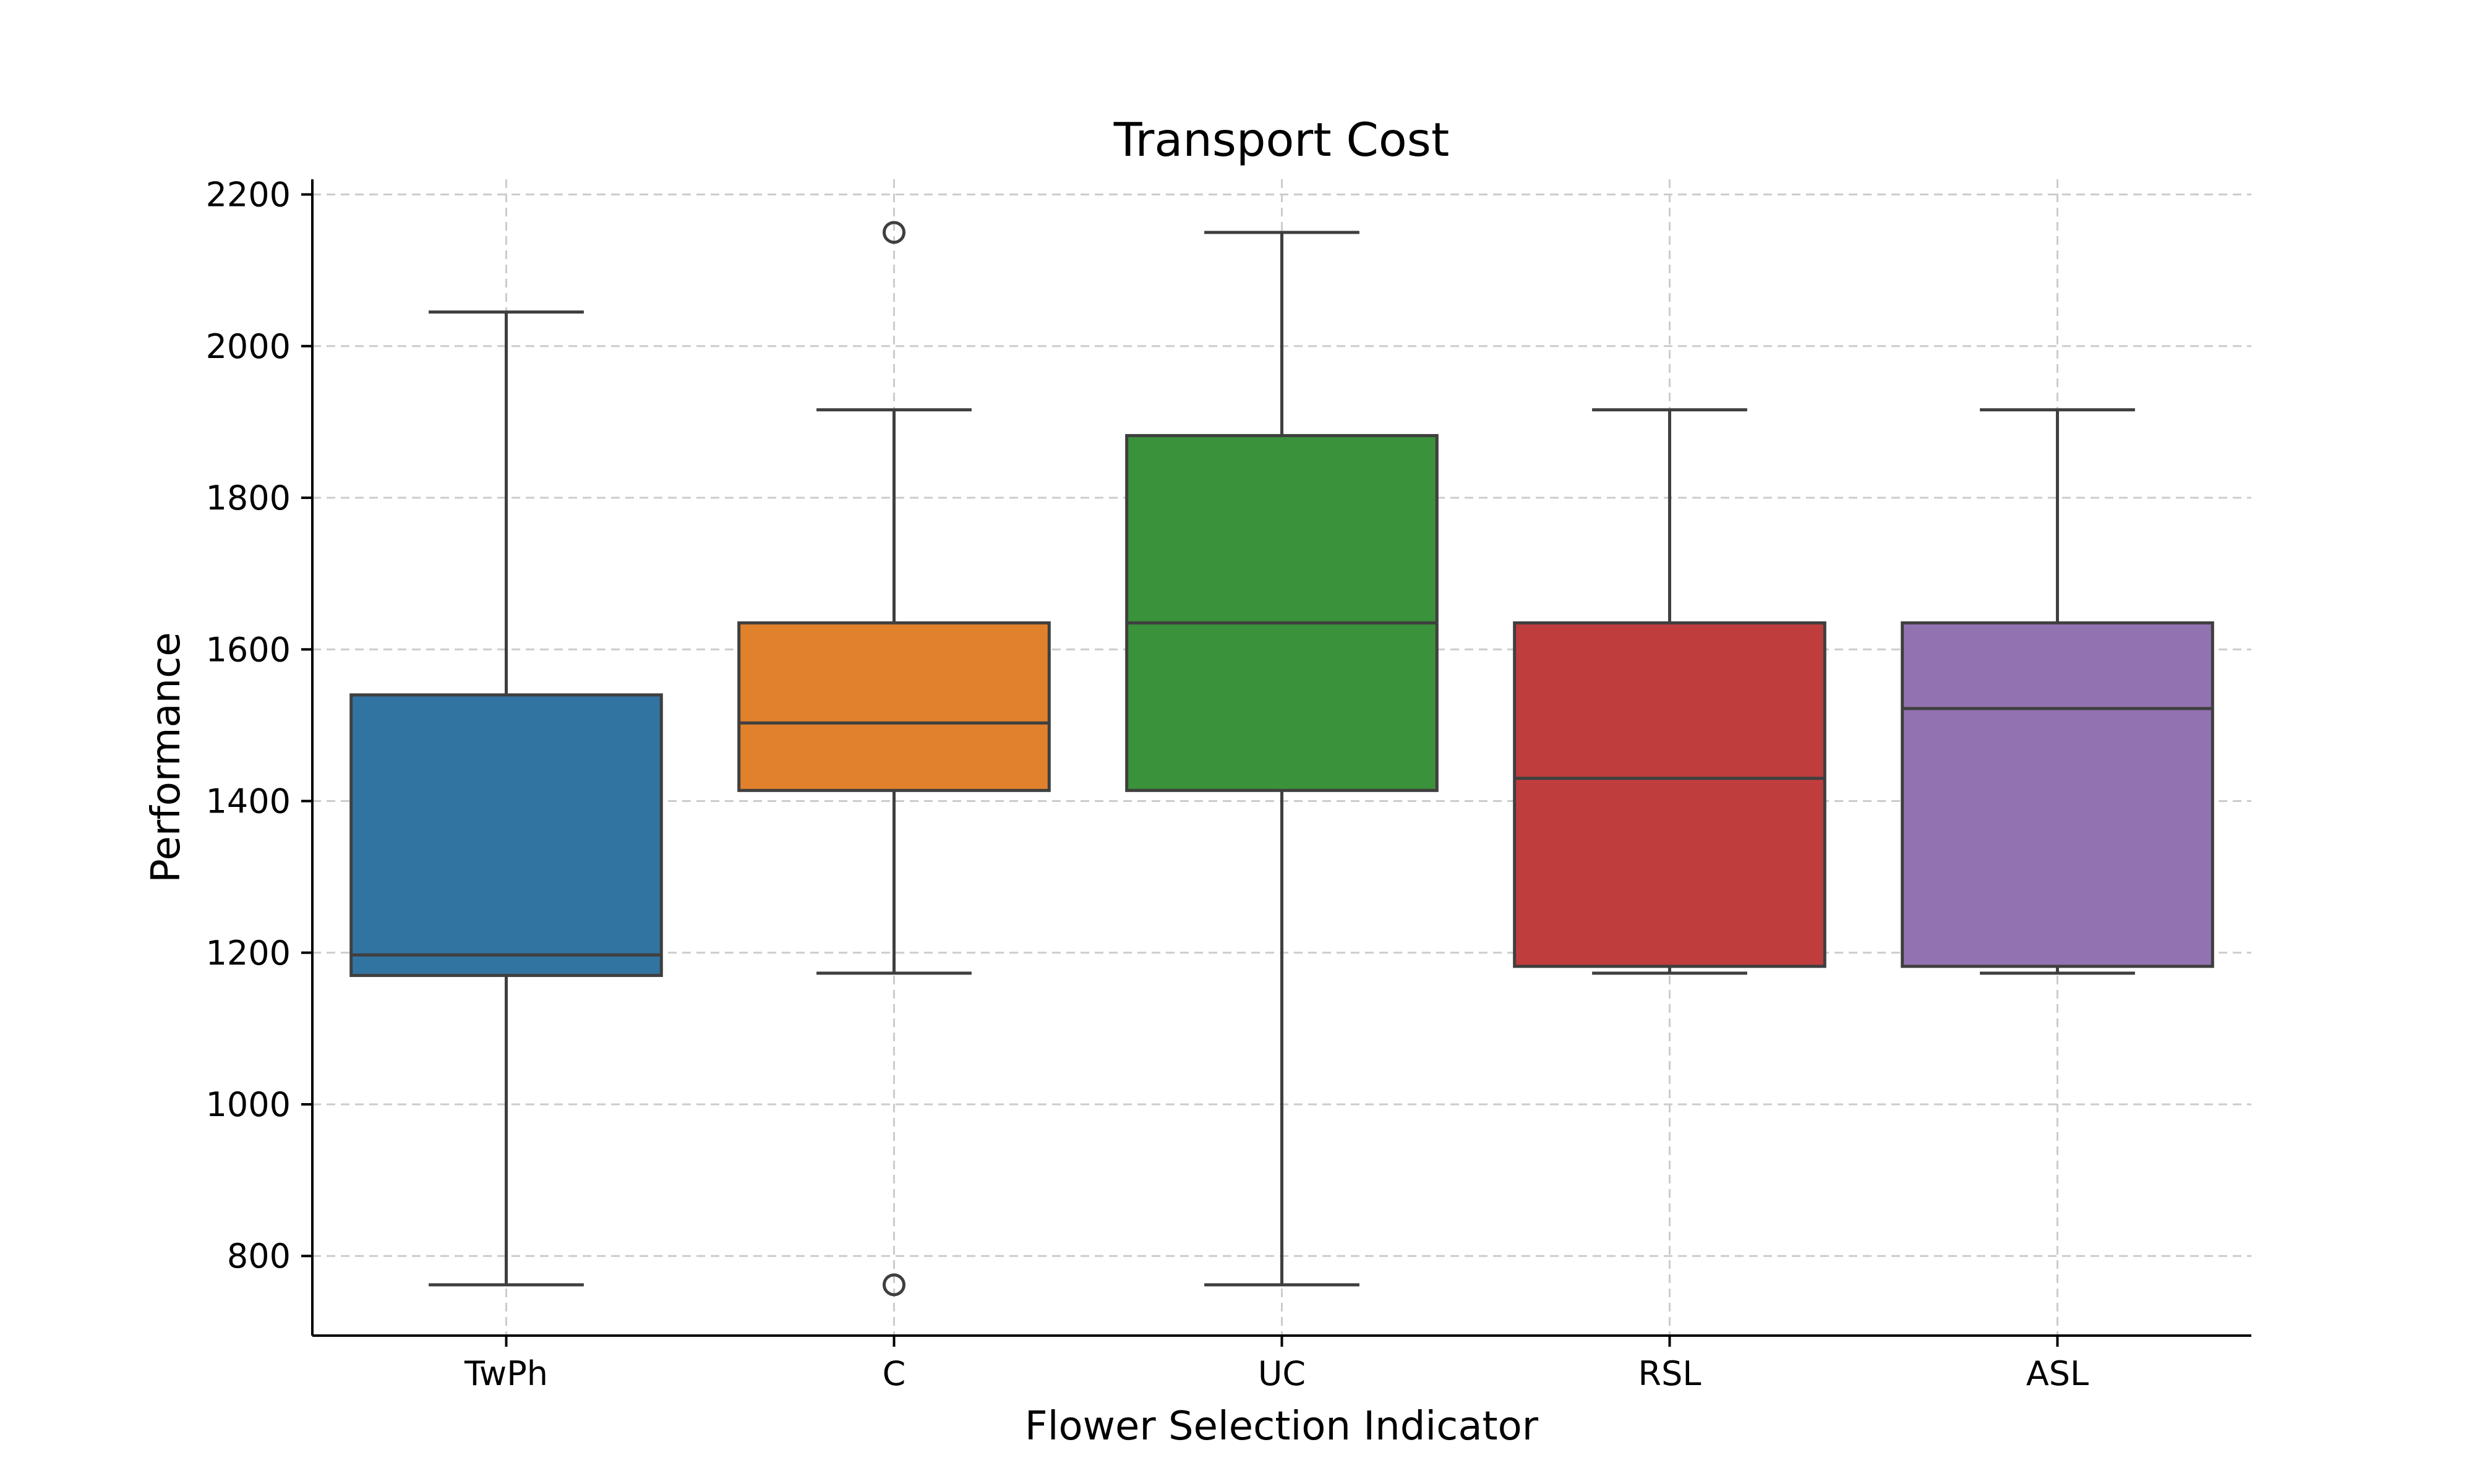 The width and height of the screenshot is (2474, 1484). What do you see at coordinates (248, 953) in the screenshot?
I see `y-tick-label: 1200` at bounding box center [248, 953].